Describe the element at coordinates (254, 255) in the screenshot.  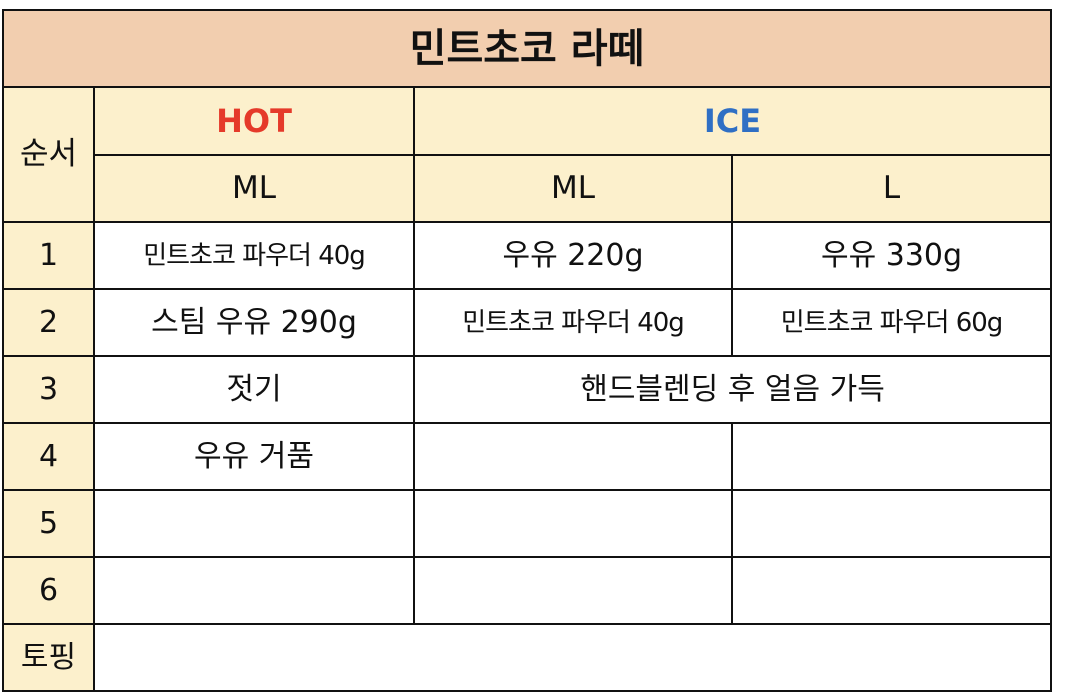
I see `hot-step-cell: 민트초코 파우더 40g` at that location.